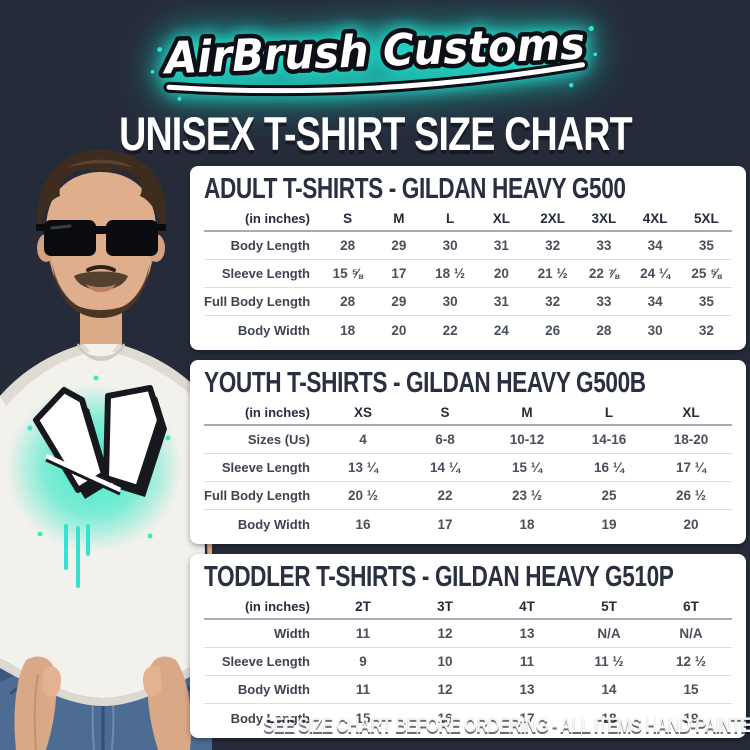  Describe the element at coordinates (603, 273) in the screenshot. I see `measurement-value: 22 ⅞` at that location.